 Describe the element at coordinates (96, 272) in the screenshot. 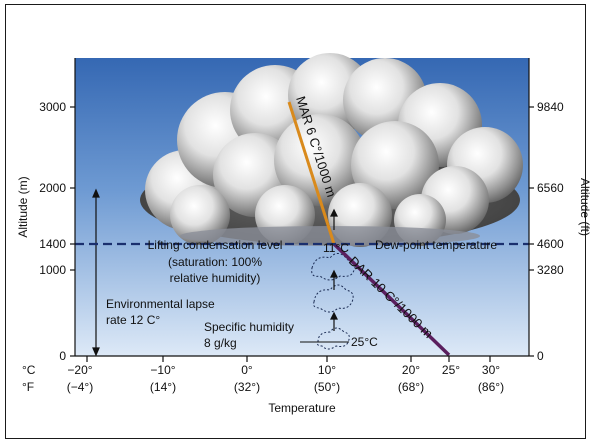

I see `environmental-lapse-arrow` at that location.